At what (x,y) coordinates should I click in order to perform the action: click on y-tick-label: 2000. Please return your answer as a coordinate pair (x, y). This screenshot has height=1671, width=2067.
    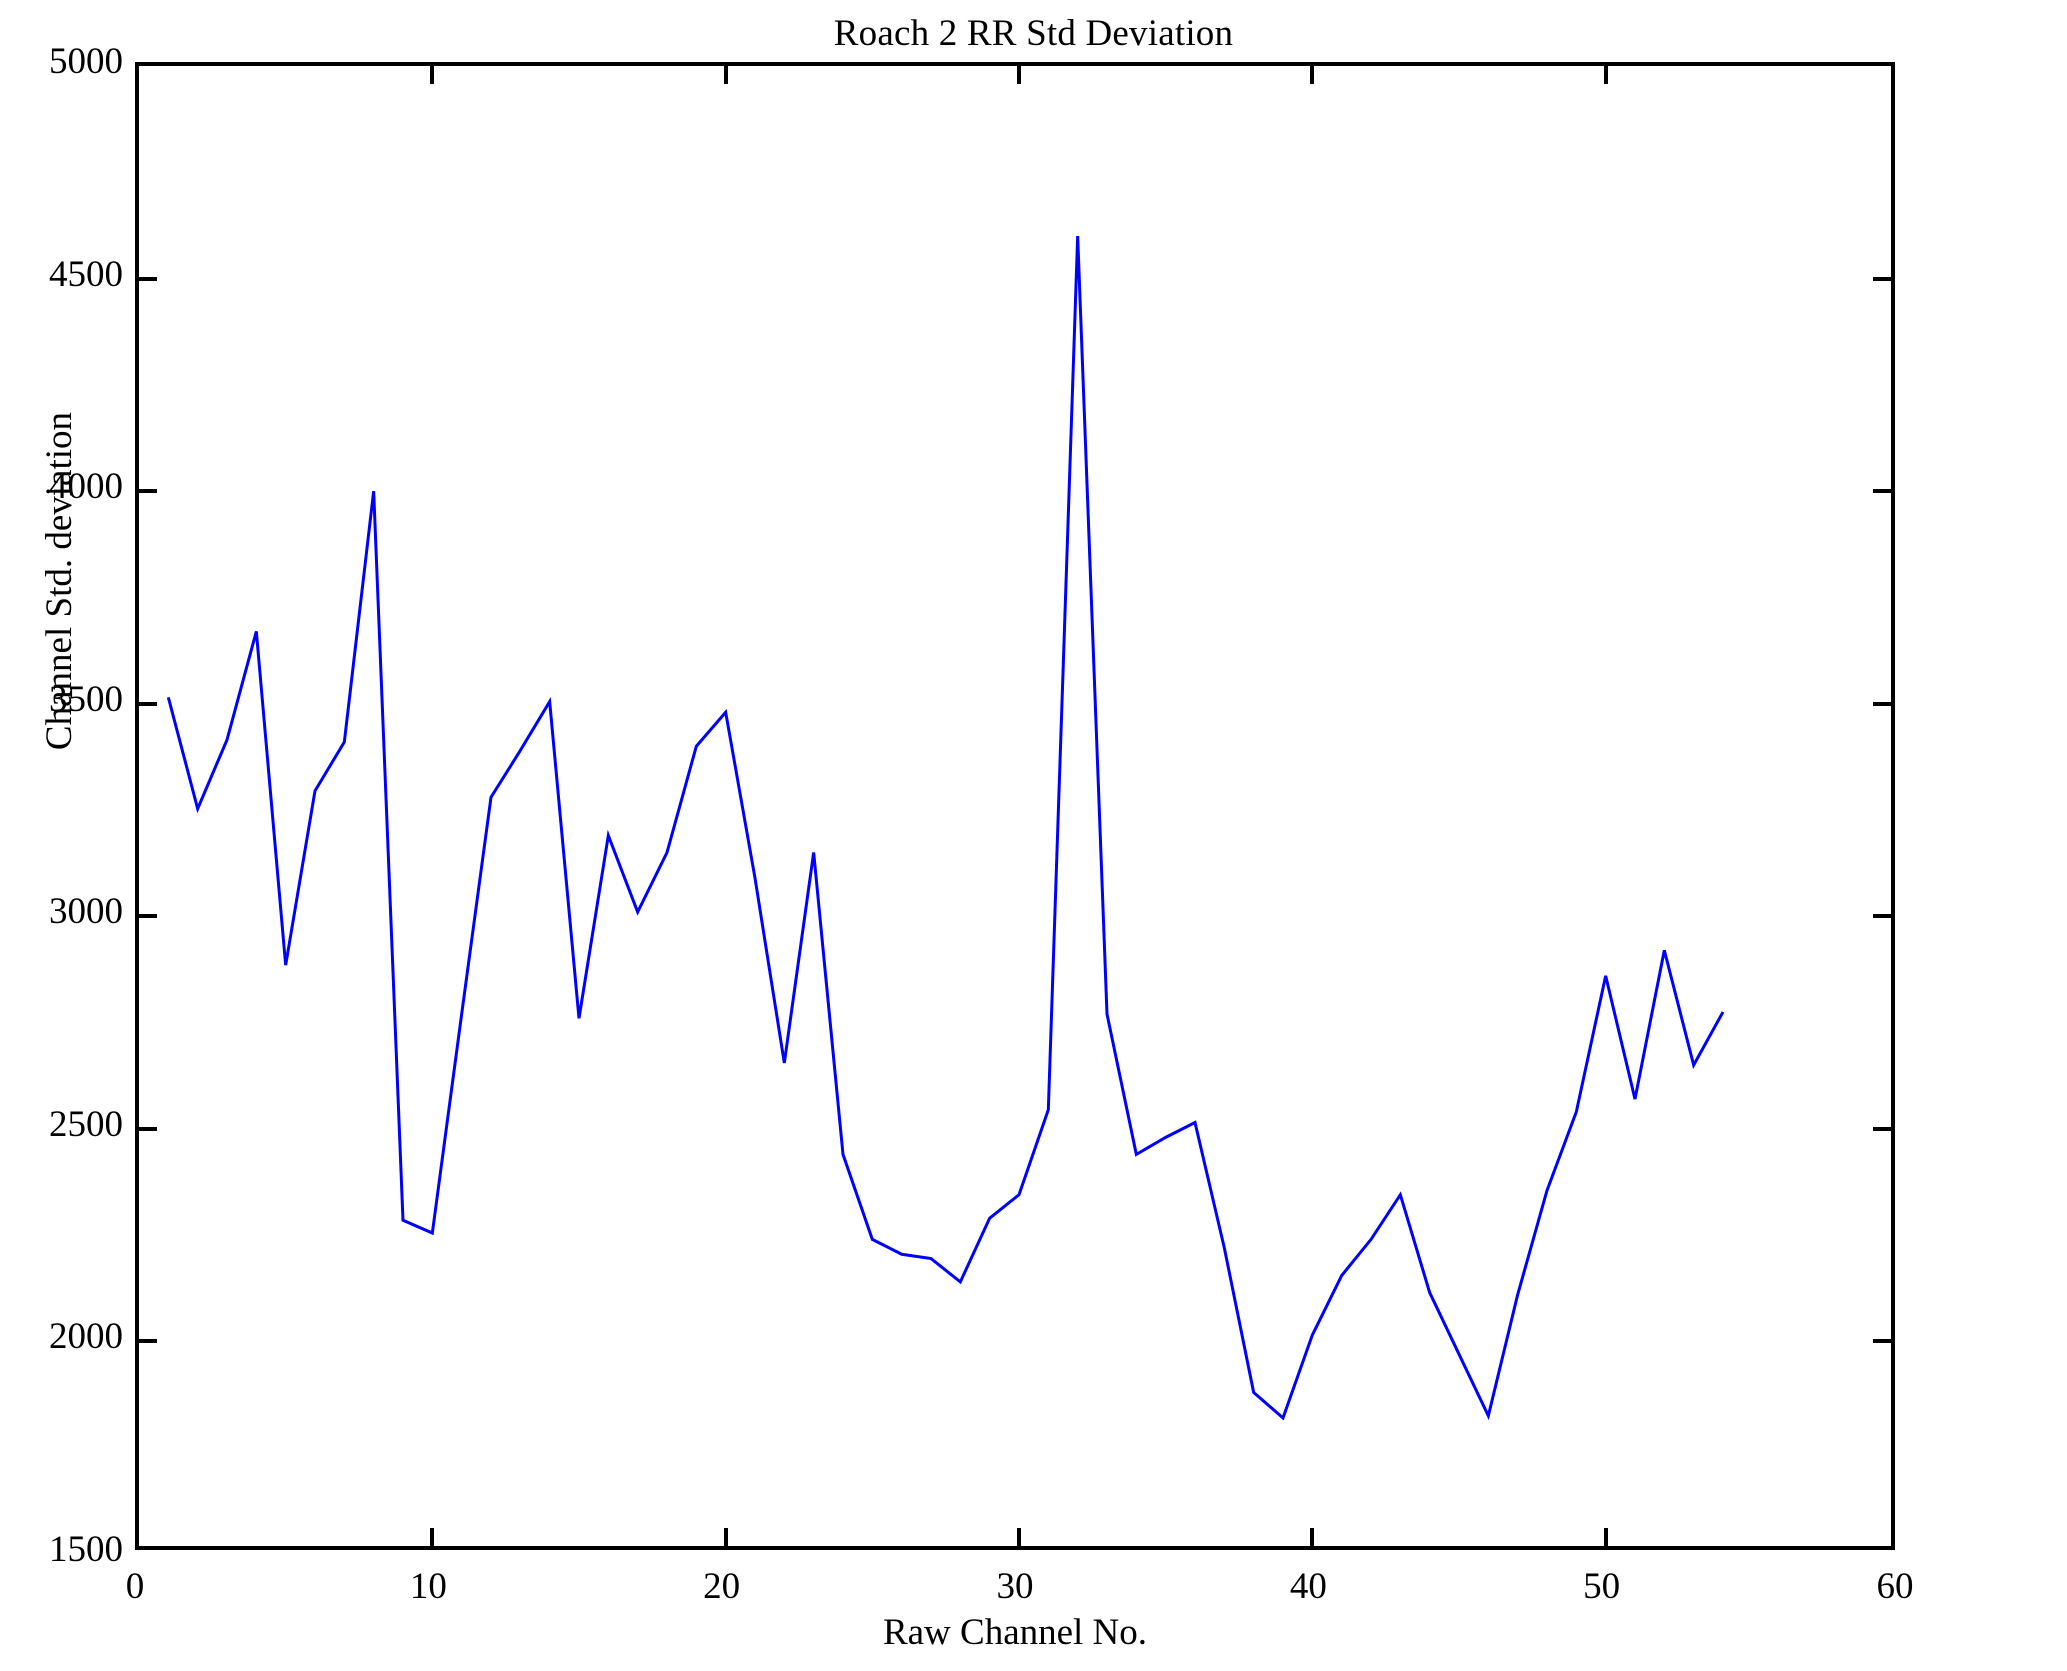
    Looking at the image, I should click on (86, 1337).